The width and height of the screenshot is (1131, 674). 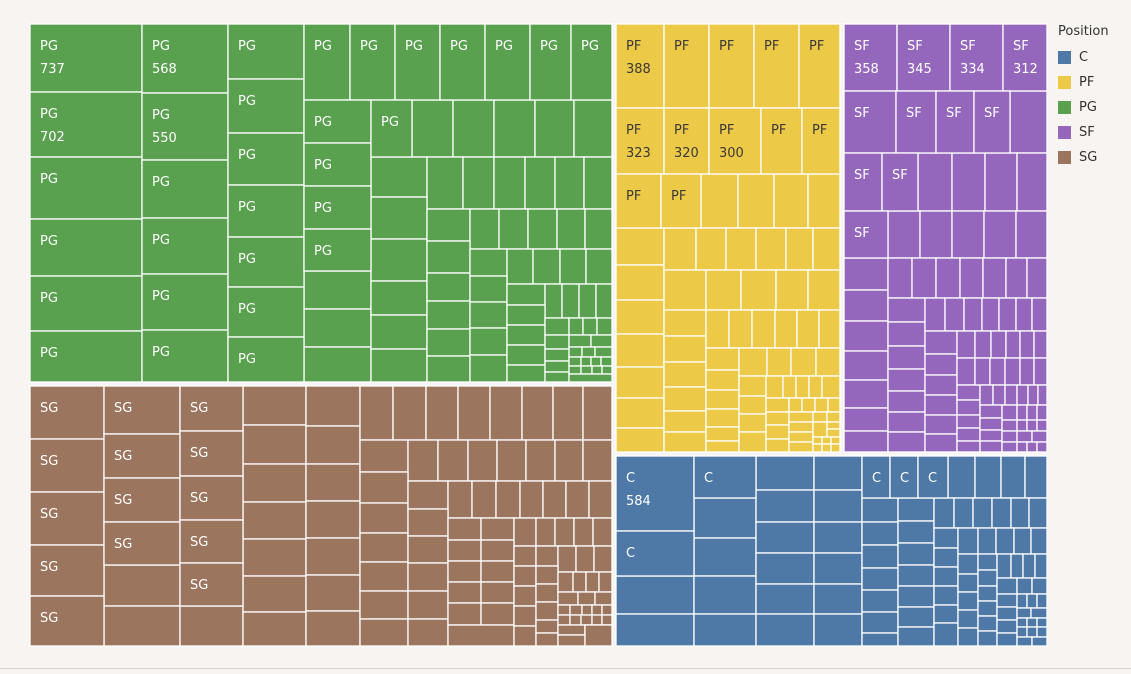 What do you see at coordinates (1083, 132) in the screenshot?
I see `legend-item-sf: SF` at bounding box center [1083, 132].